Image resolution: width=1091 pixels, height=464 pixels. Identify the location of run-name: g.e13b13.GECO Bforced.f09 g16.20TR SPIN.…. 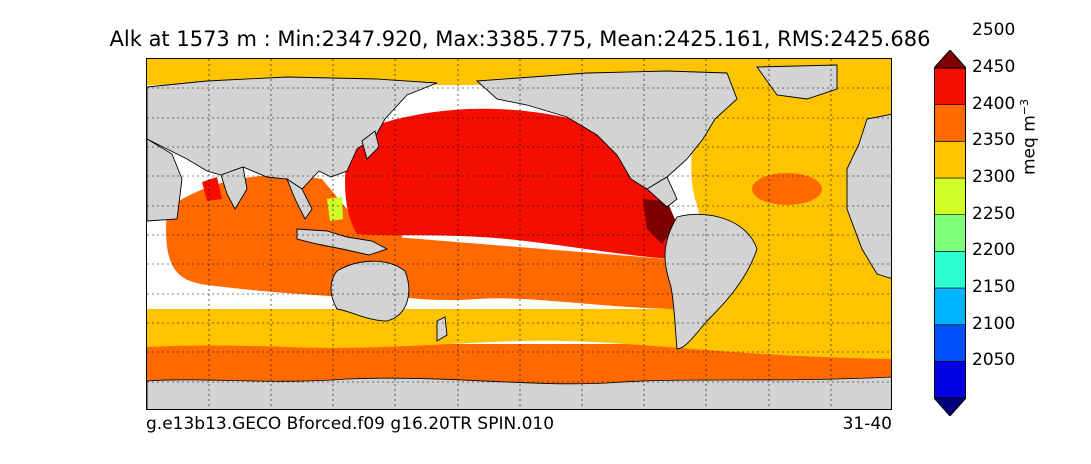
(350, 424).